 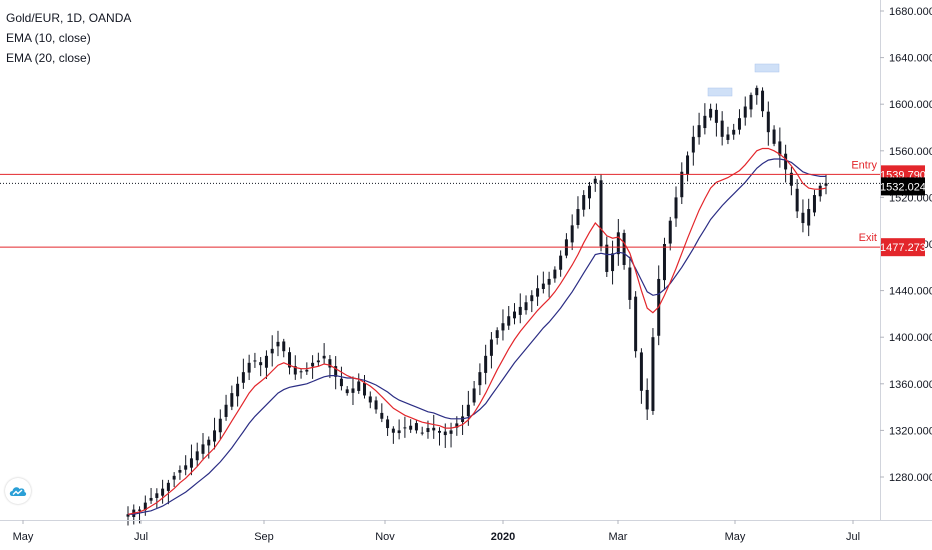 I want to click on current-price-tag: 1532.024, so click(x=903, y=186).